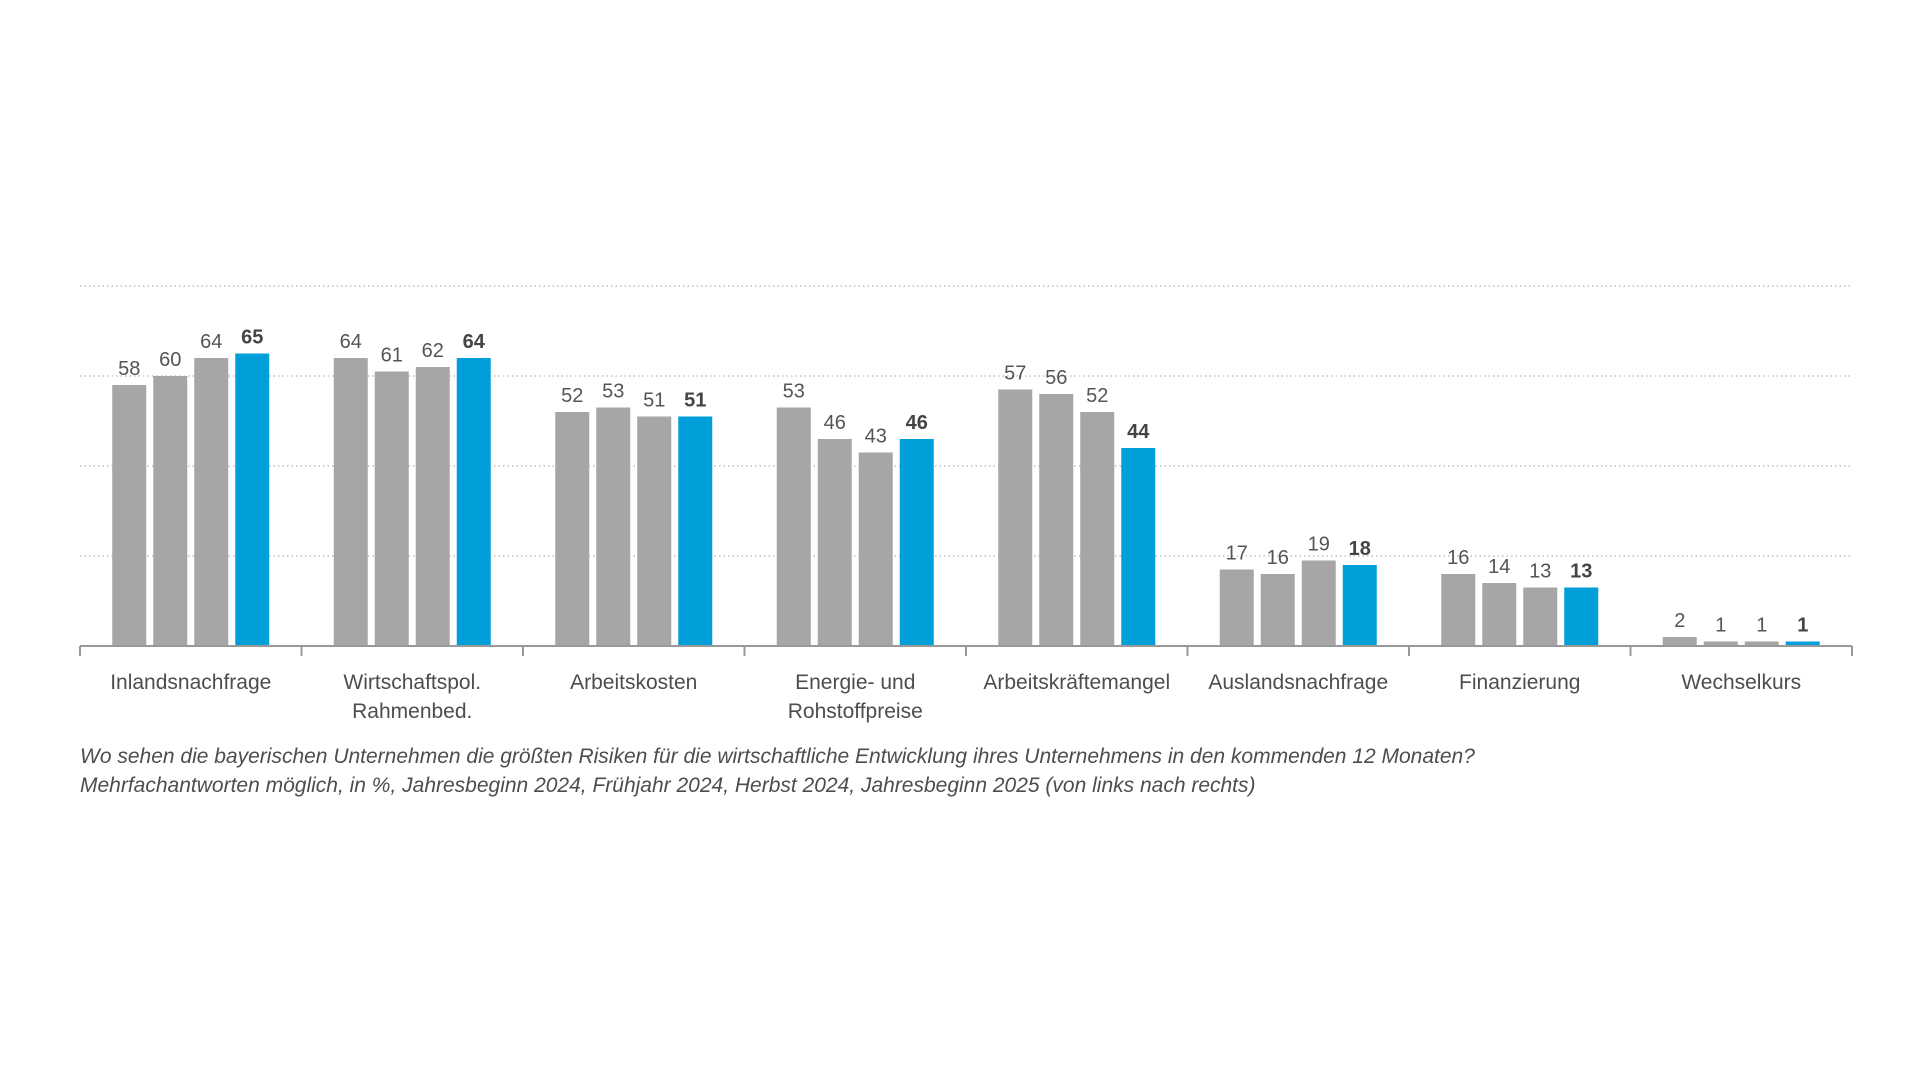 This screenshot has width=1920, height=1080. I want to click on category-label: Wirtschaftspol., so click(412, 682).